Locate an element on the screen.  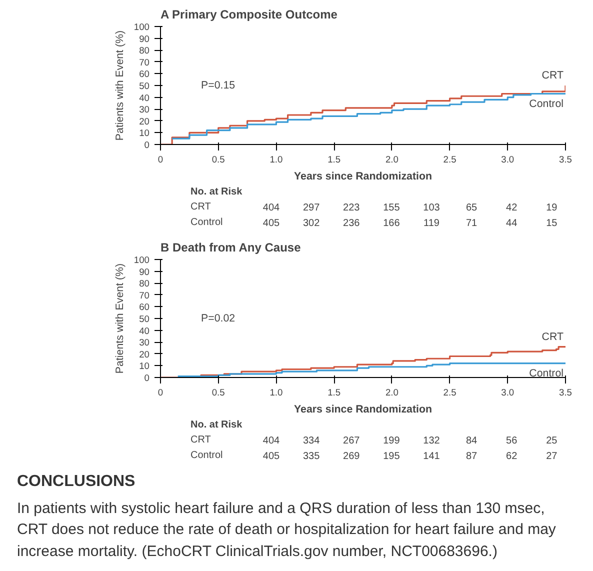
annotation: P=0.15 is located at coordinates (218, 85).